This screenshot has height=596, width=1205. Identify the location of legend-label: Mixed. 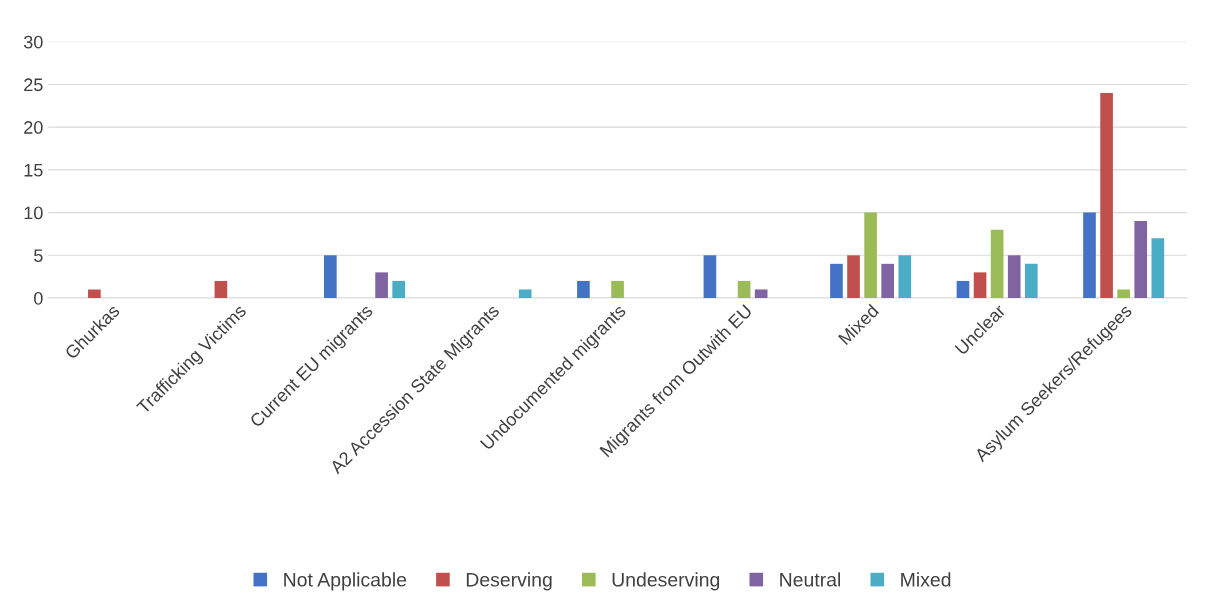
(926, 579).